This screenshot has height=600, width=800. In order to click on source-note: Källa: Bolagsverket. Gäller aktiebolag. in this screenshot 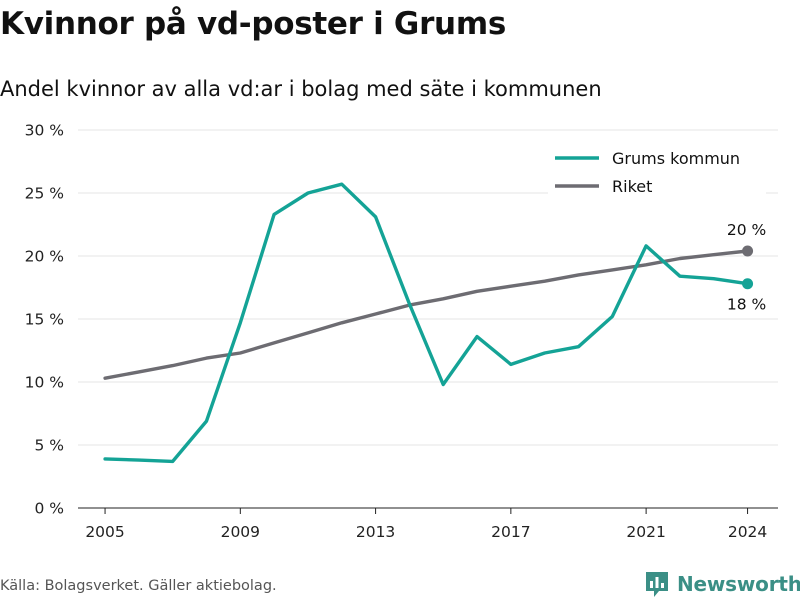, I will do `click(138, 586)`.